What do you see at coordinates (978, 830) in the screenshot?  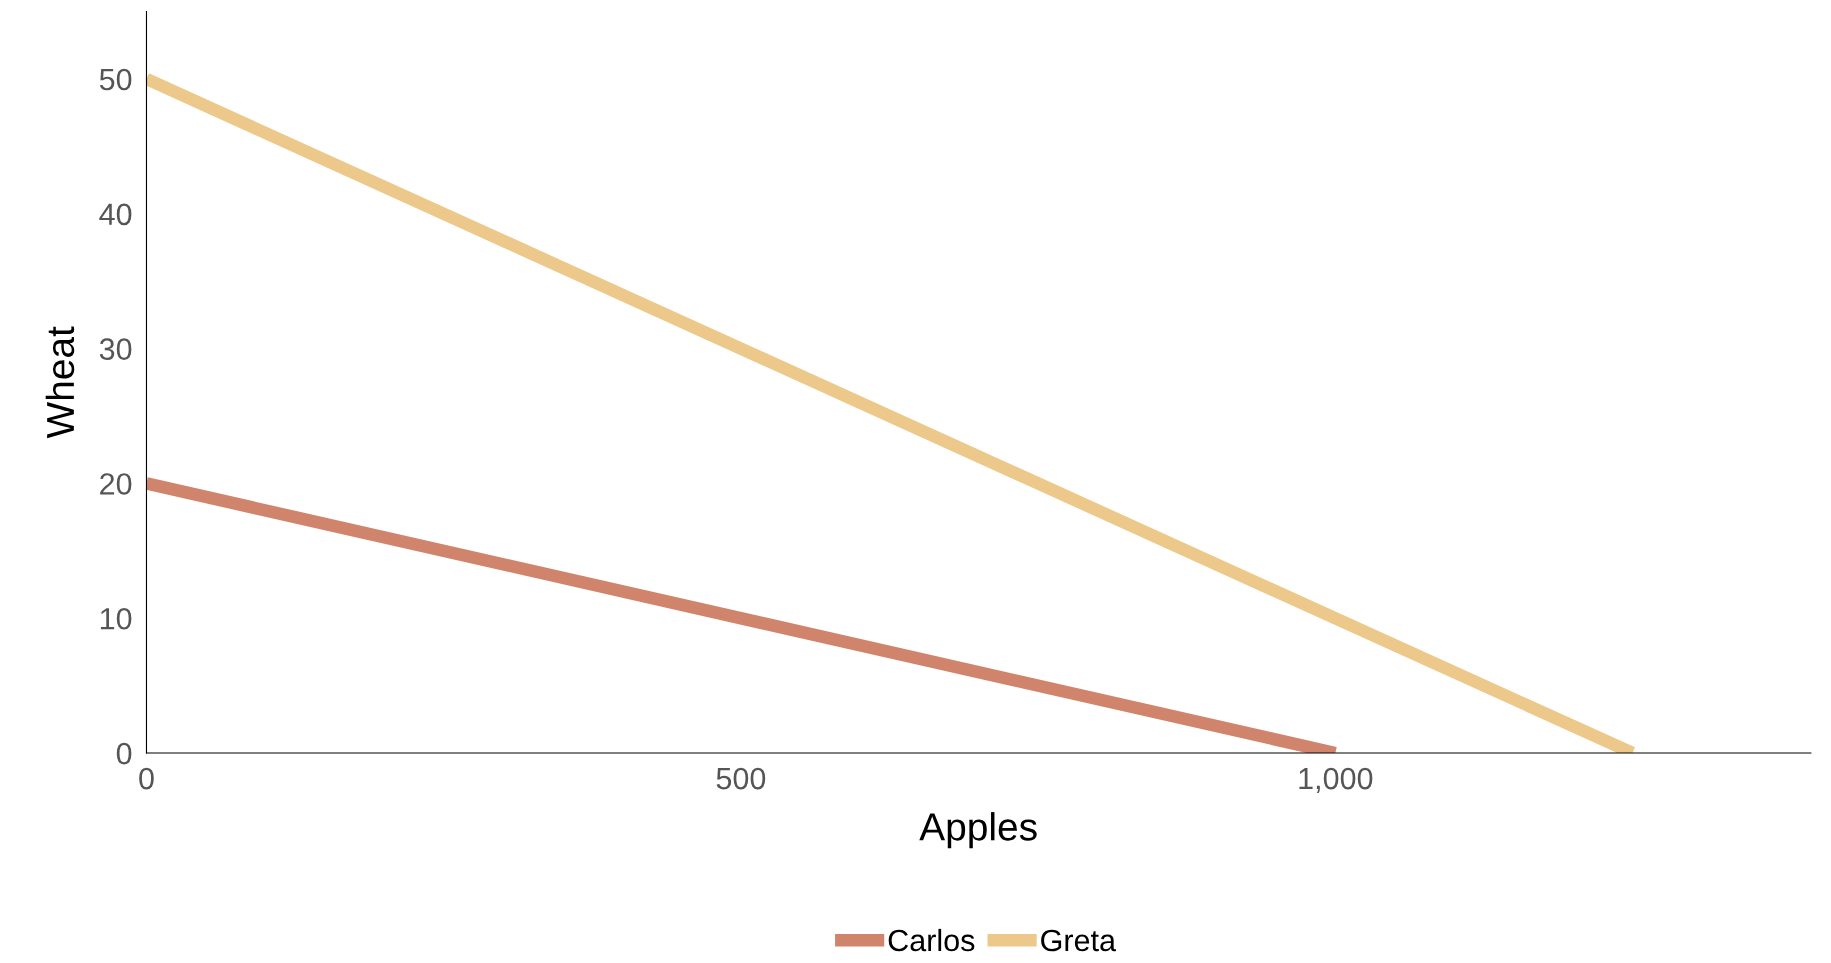 I see `x-axis-title: Apples` at bounding box center [978, 830].